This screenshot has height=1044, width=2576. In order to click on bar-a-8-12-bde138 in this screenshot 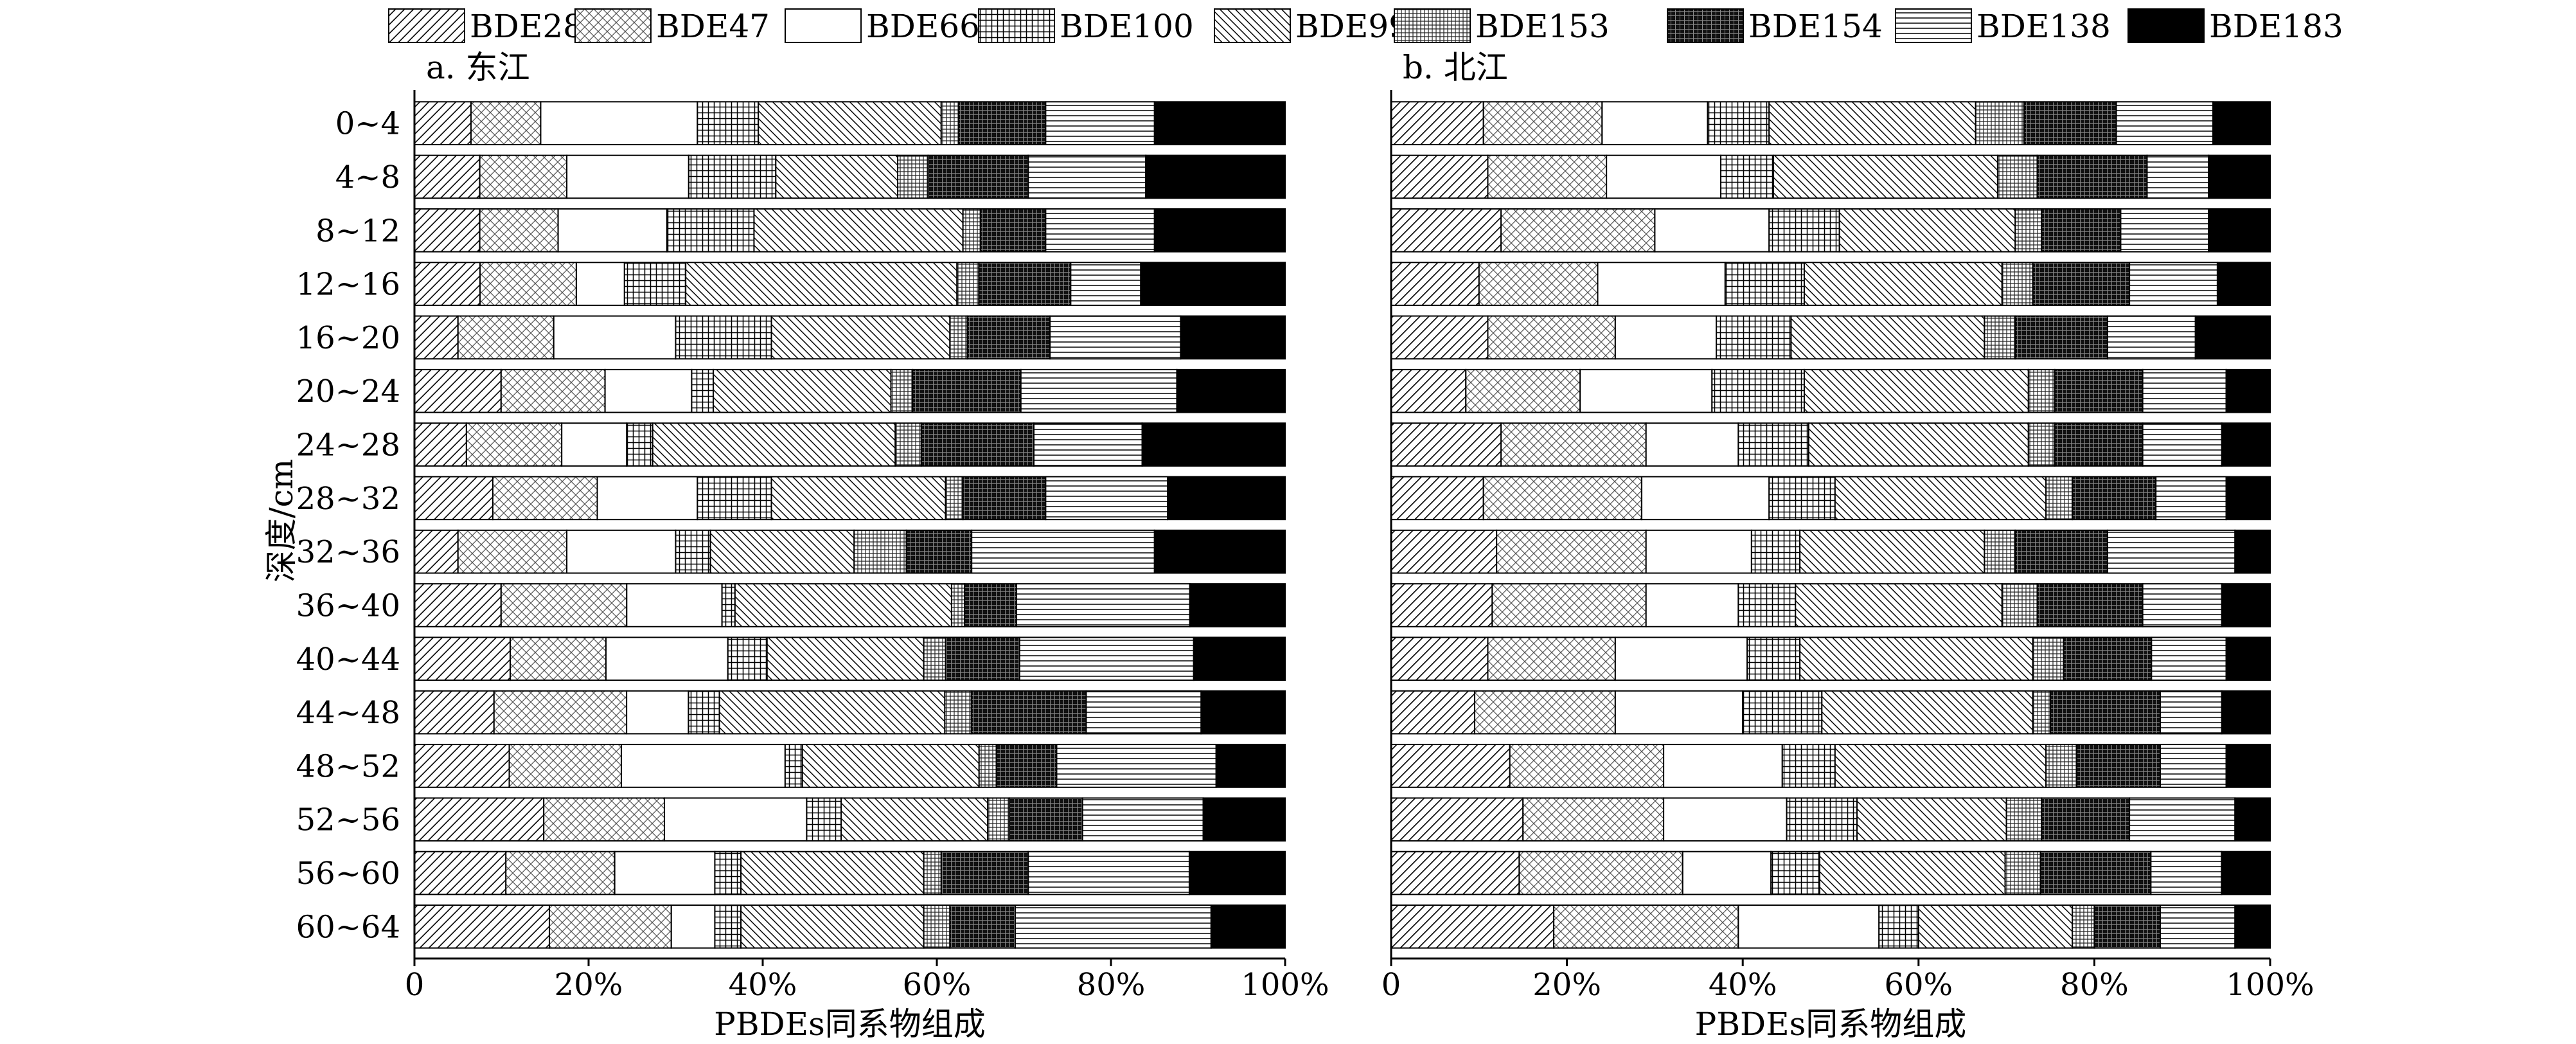, I will do `click(1100, 230)`.